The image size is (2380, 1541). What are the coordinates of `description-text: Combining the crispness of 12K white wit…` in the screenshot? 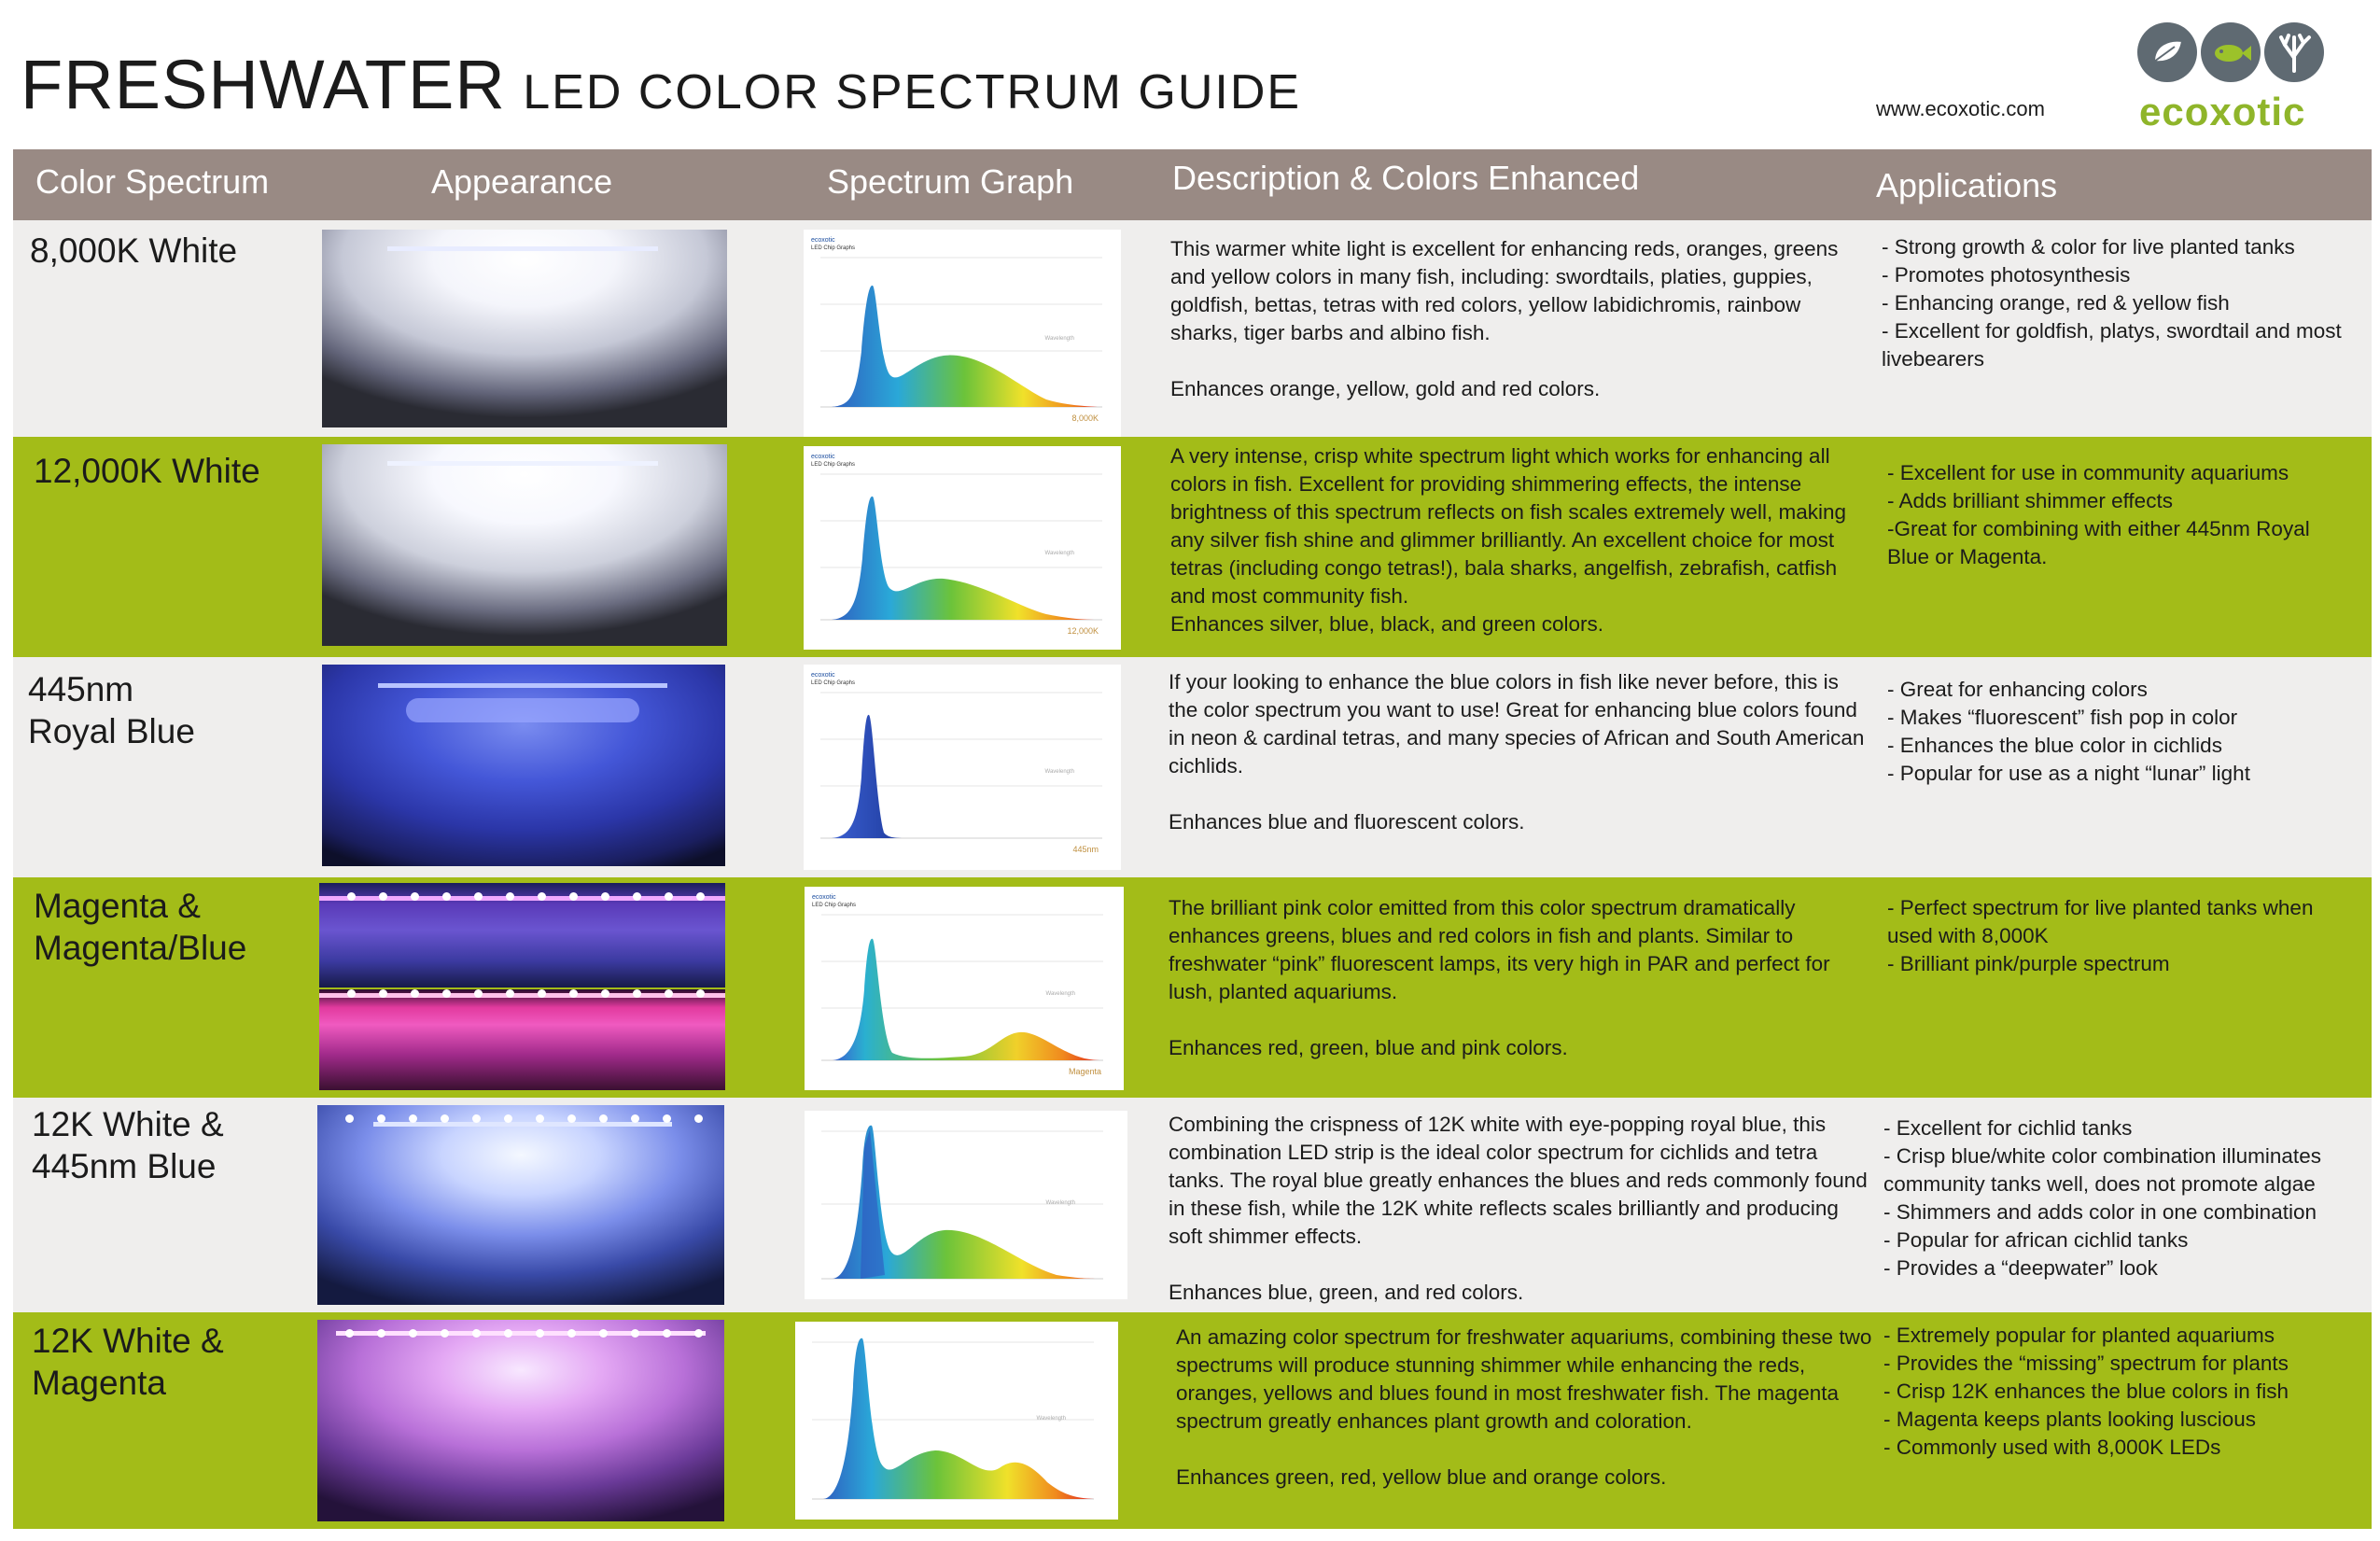 It's located at (1518, 1180).